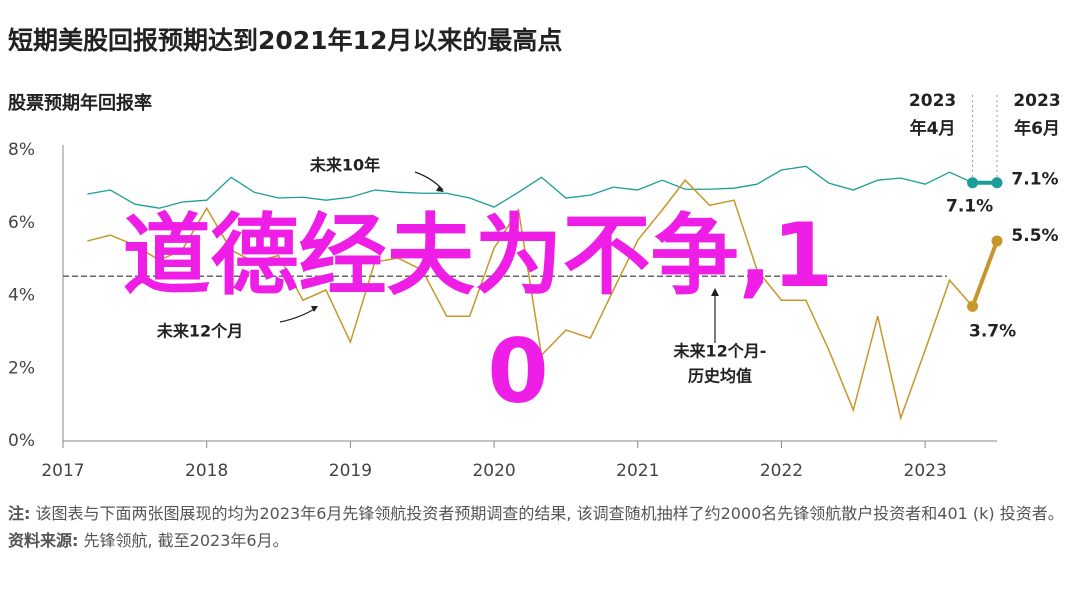 Image resolution: width=1080 pixels, height=609 pixels. Describe the element at coordinates (478, 255) in the screenshot. I see `watermark: 道德经夫为不争,1` at that location.